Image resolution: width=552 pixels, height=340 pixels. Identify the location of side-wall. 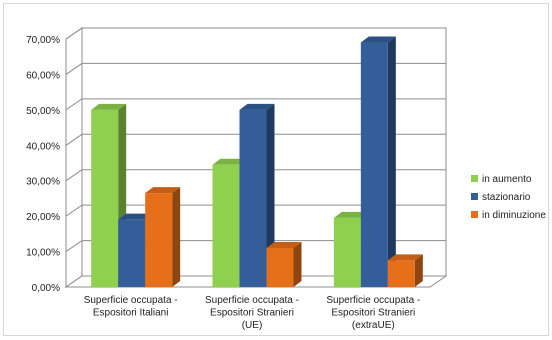
(74, 157).